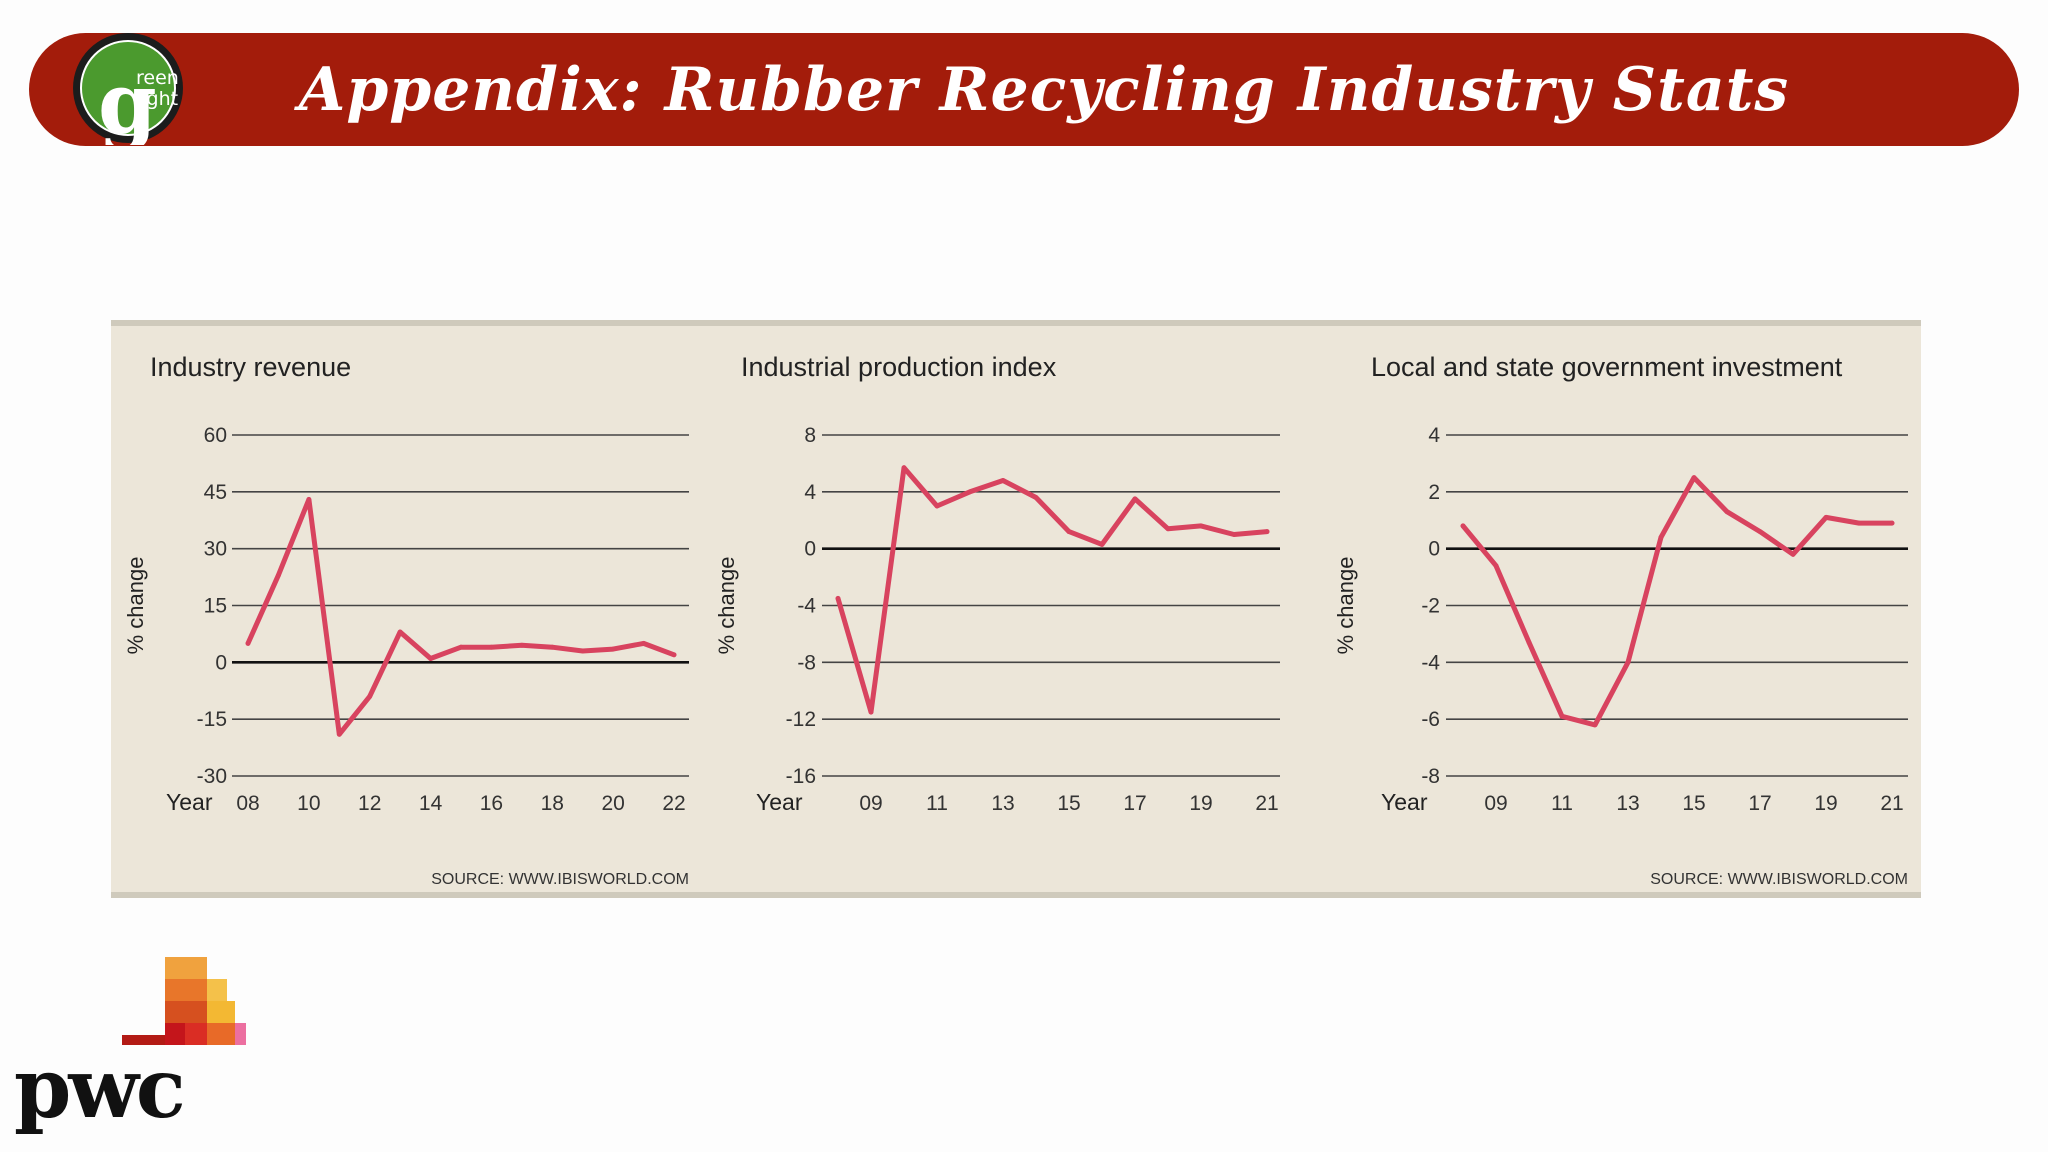  I want to click on pwc-logo-blocks, so click(139, 1047).